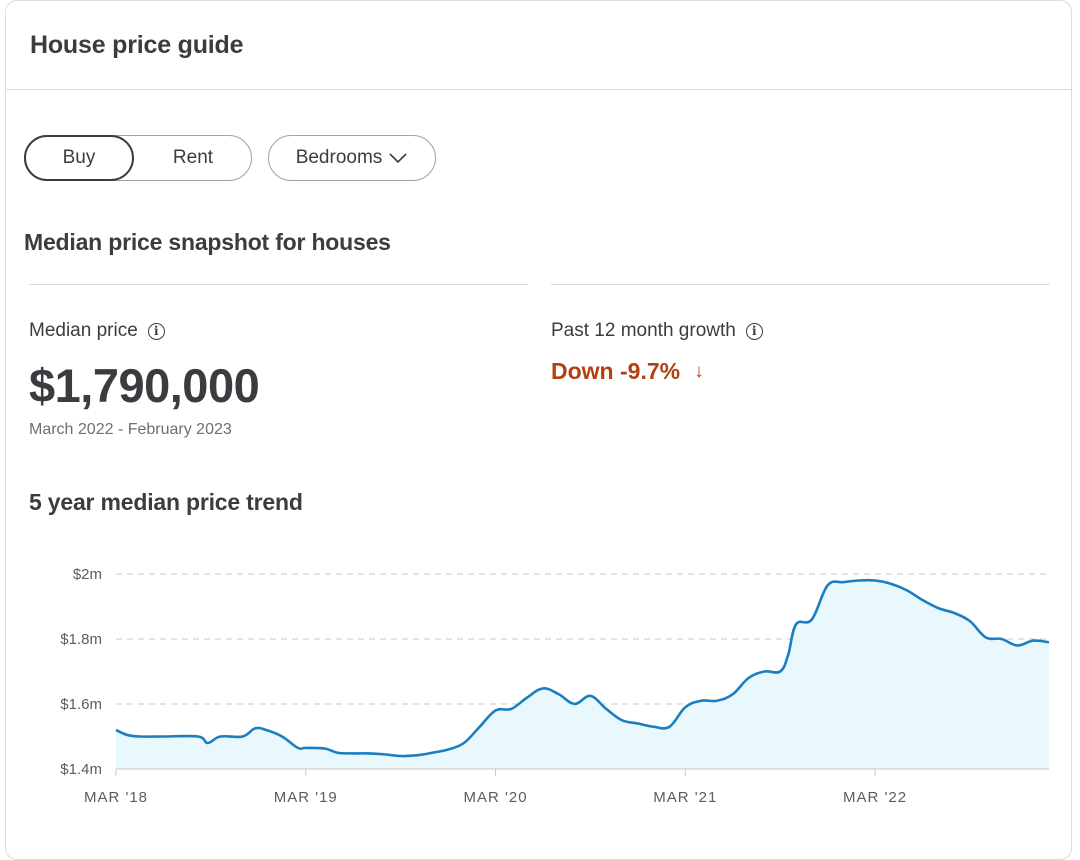 This screenshot has height=860, width=1080. Describe the element at coordinates (83, 330) in the screenshot. I see `median-price-label: Median price` at that location.